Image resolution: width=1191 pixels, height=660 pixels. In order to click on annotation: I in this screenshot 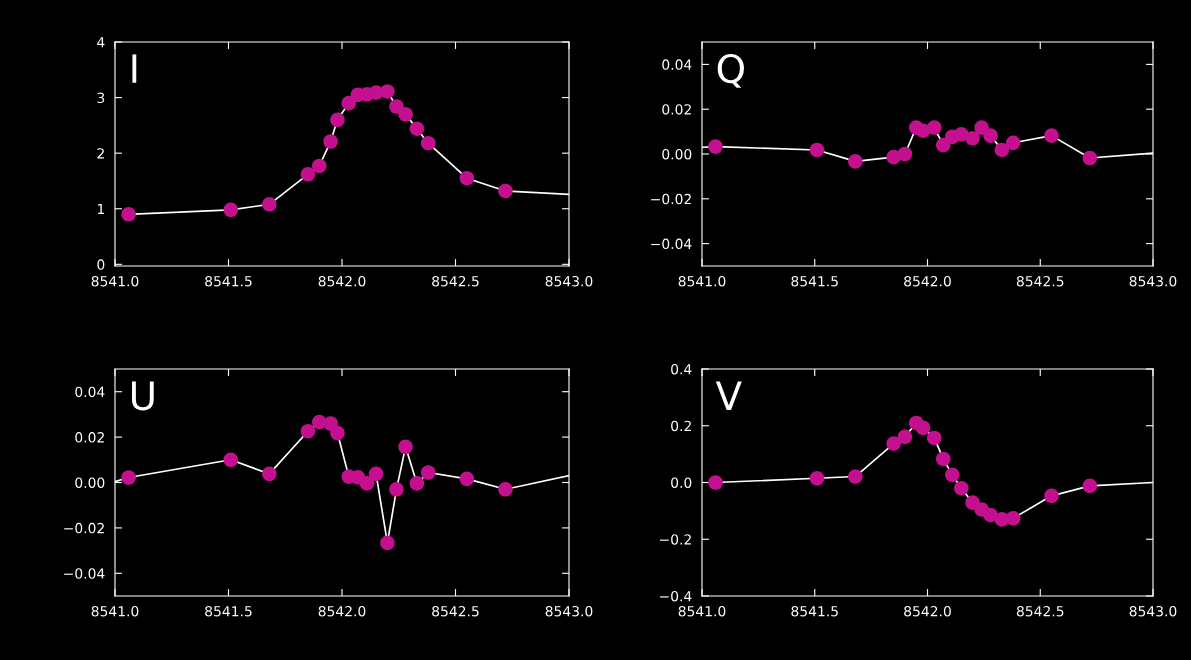, I will do `click(134, 68)`.